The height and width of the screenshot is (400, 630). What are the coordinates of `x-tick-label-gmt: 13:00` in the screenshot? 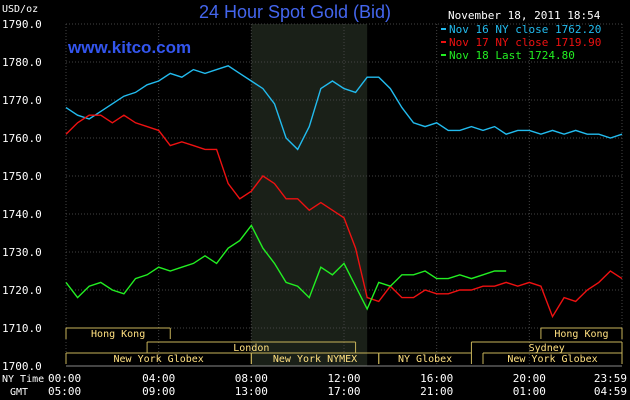 It's located at (251, 391).